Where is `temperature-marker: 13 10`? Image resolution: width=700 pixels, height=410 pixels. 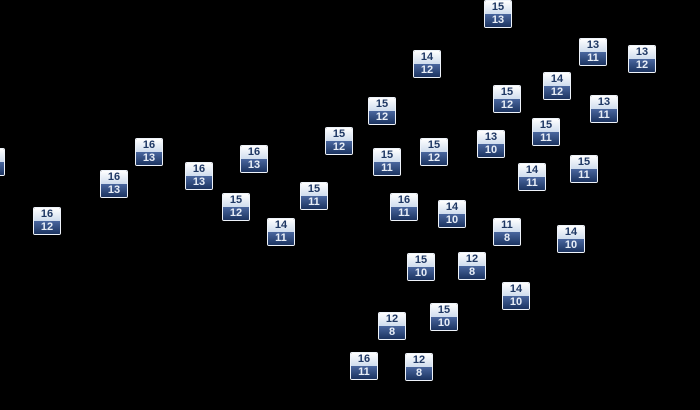 temperature-marker: 13 10 is located at coordinates (491, 144).